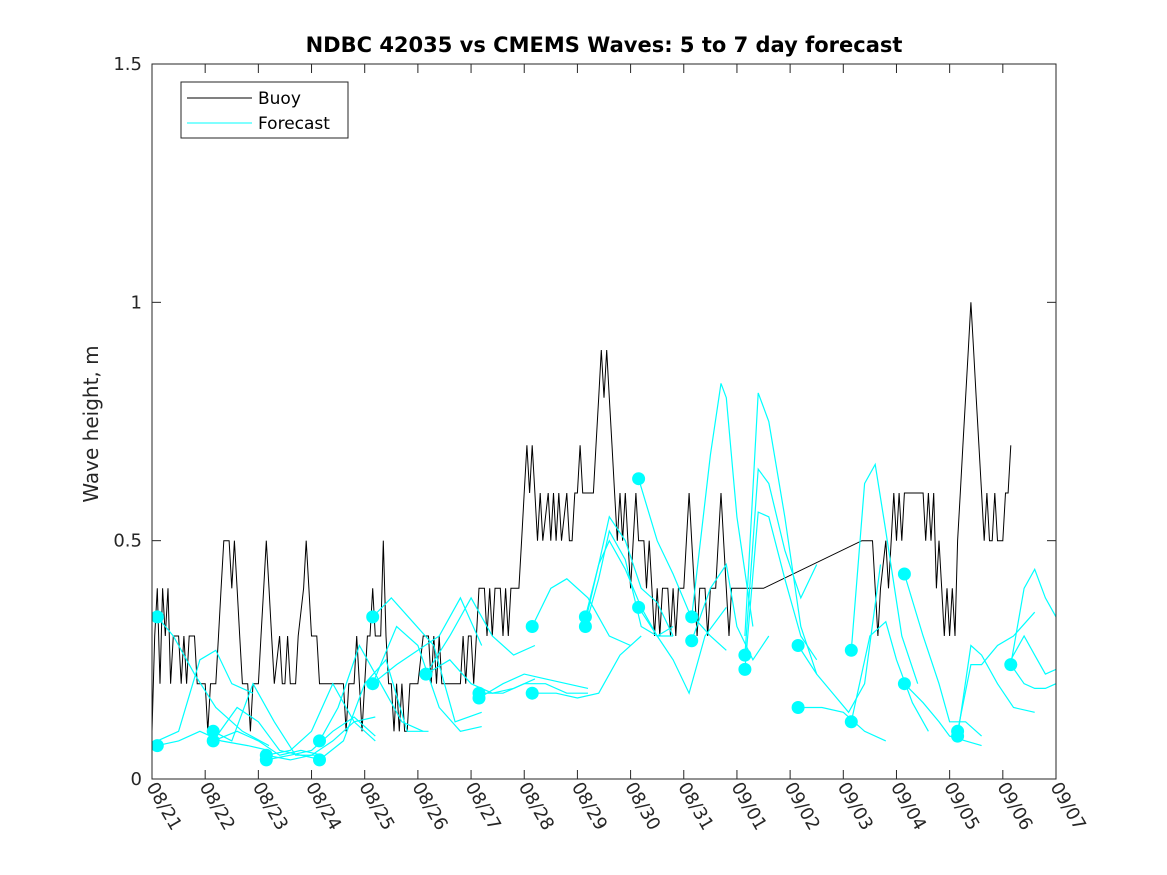  Describe the element at coordinates (91, 423) in the screenshot. I see `y-axis-label: Wave height, m` at that location.